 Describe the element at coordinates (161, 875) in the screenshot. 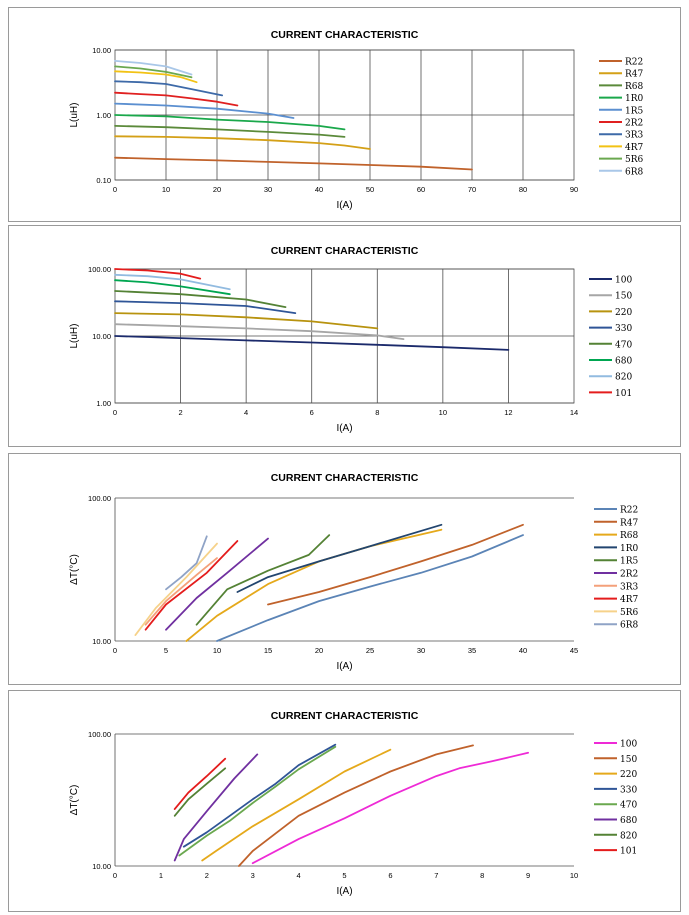

I see `x-tick-label: 1` at that location.